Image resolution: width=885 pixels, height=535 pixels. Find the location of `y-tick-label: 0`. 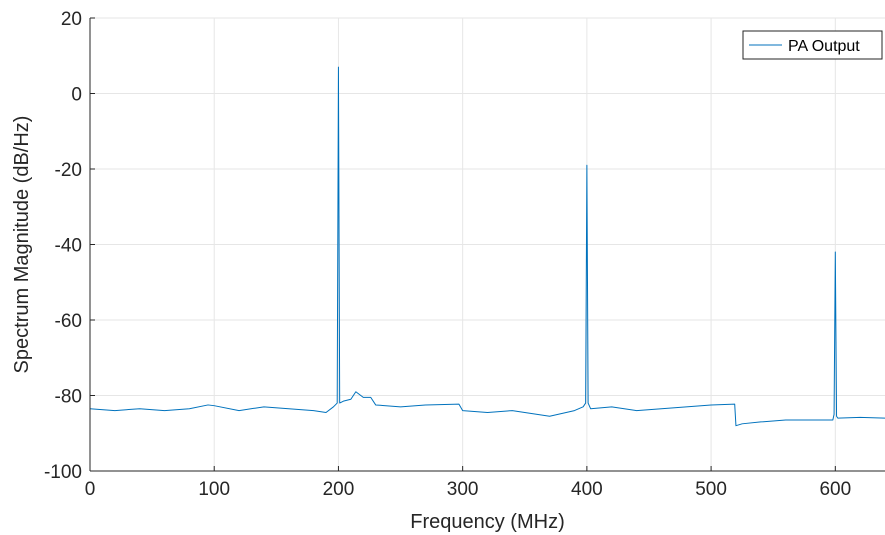

y-tick-label: 0 is located at coordinates (76, 95).